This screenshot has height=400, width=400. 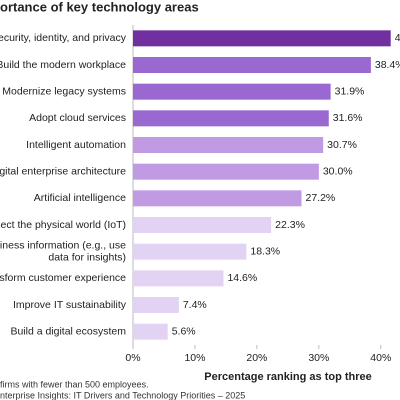 What do you see at coordinates (68, 331) in the screenshot?
I see `y-tick-label: Build a digital ecosystem` at bounding box center [68, 331].